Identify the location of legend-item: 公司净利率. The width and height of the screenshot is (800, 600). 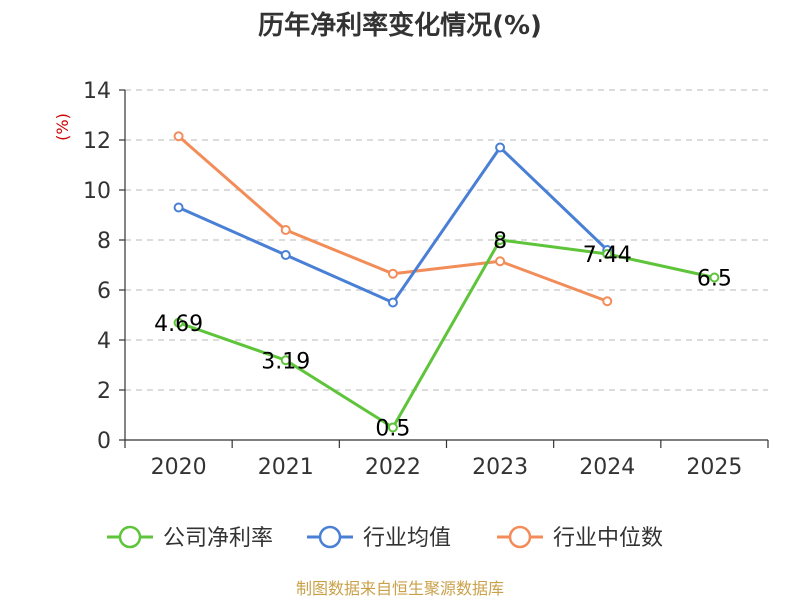
(190, 538).